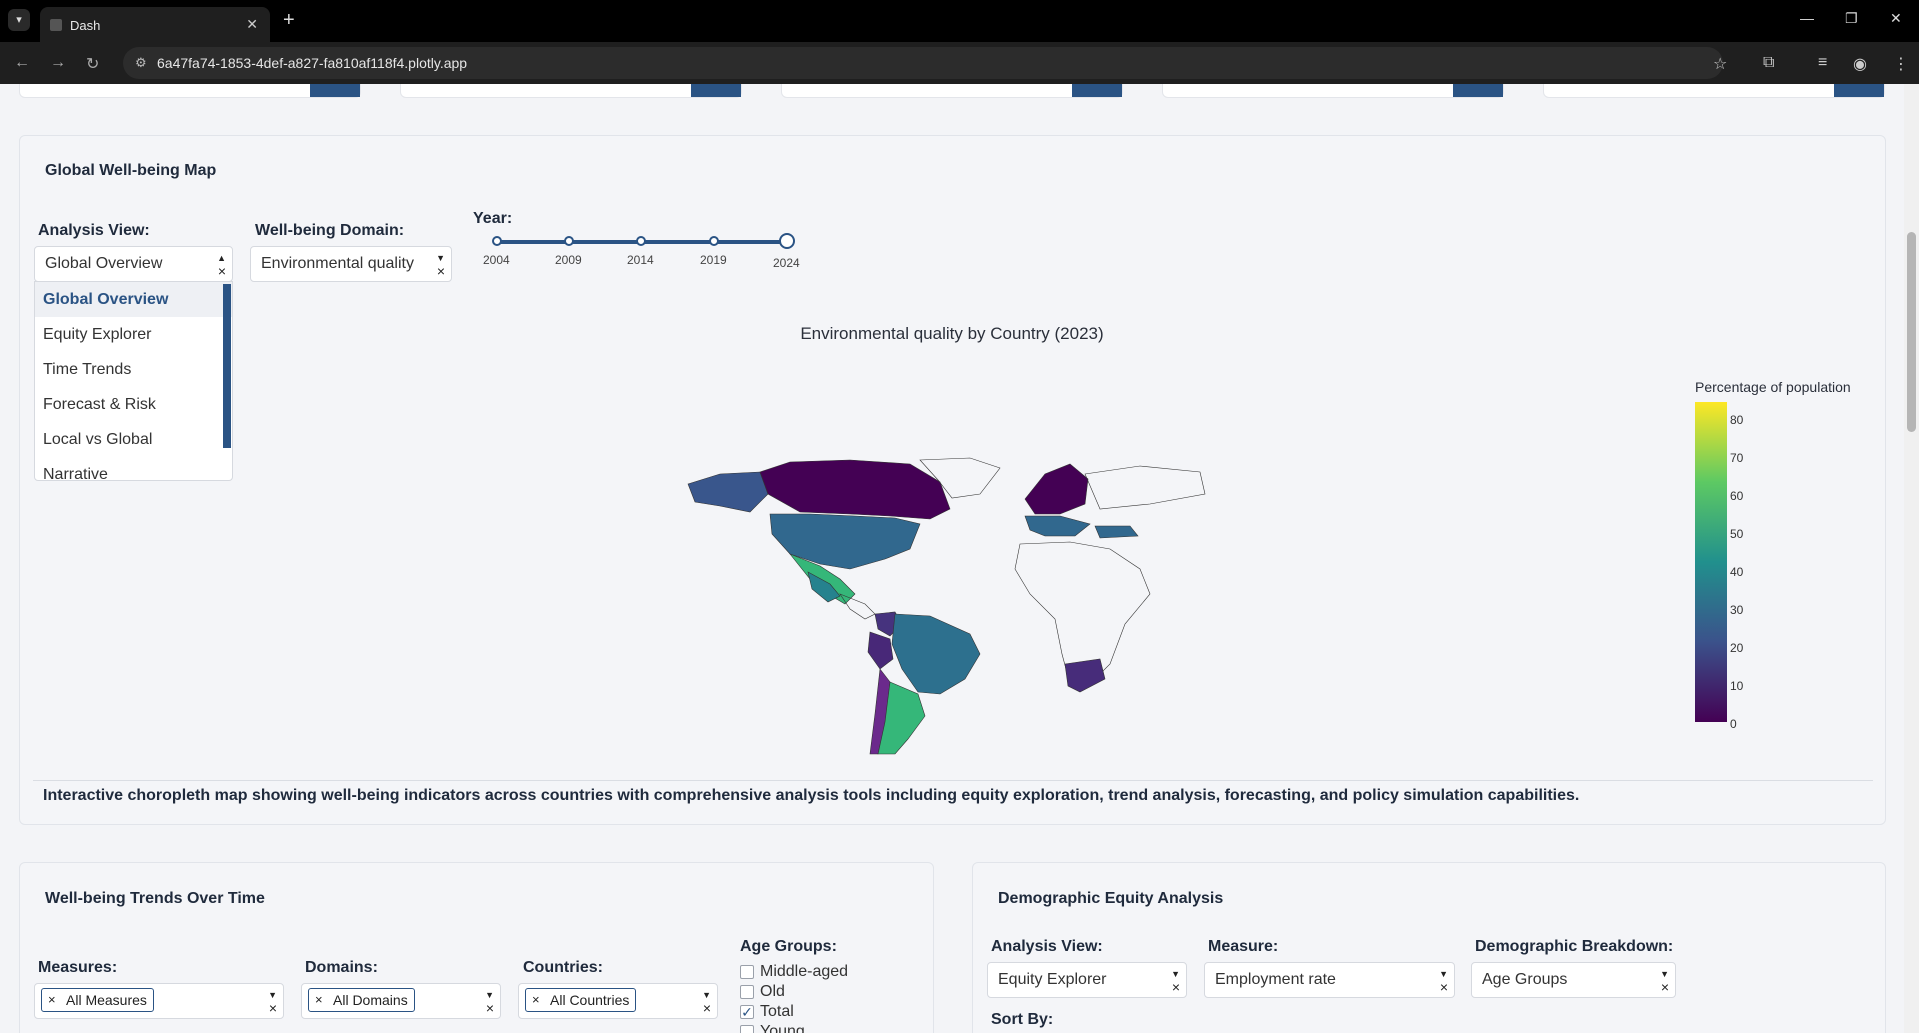 This screenshot has width=1919, height=1033. Describe the element at coordinates (1851, 18) in the screenshot. I see `restore-icon: ❐` at that location.